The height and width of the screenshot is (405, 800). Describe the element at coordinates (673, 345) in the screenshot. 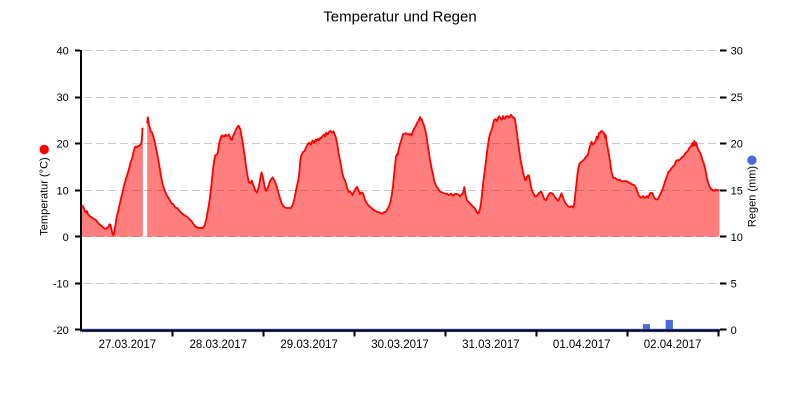

I see `svg-text: 02.04.2017` at that location.